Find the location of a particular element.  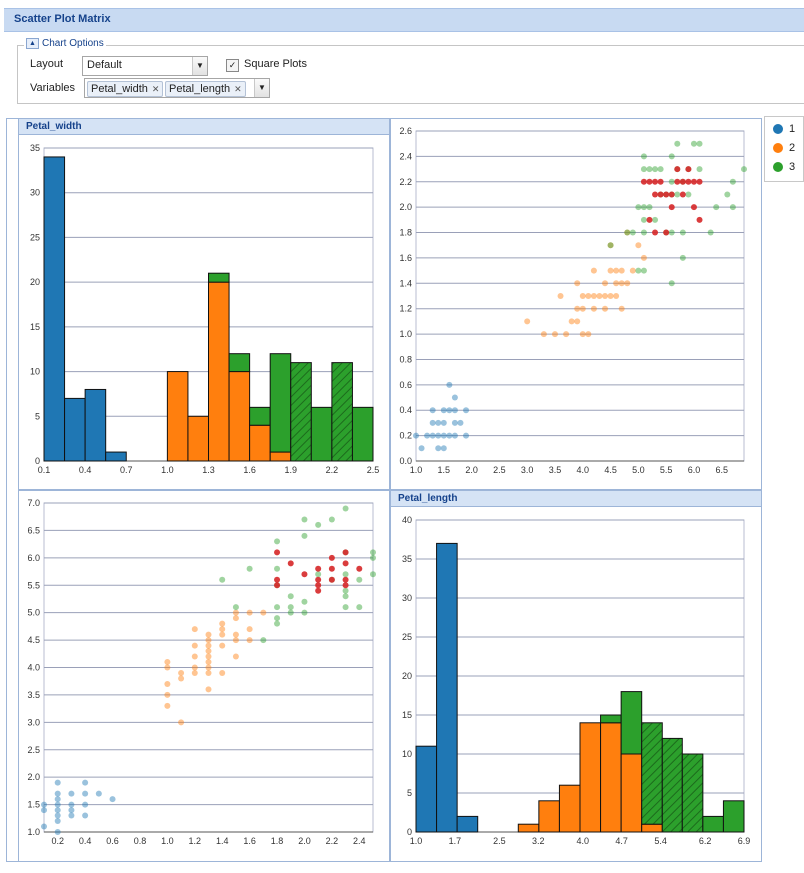

chart-options-header: ▲ Chart Options is located at coordinates (65, 43).